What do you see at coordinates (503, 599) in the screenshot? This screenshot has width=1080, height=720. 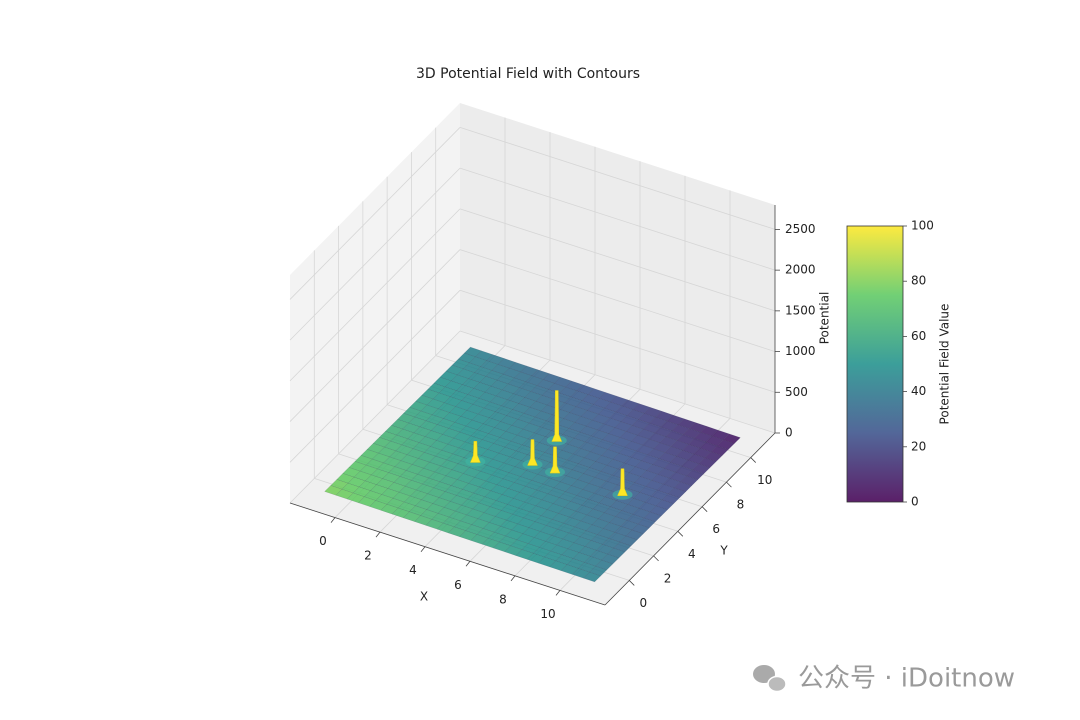 I see `x-tick-label: 8` at bounding box center [503, 599].